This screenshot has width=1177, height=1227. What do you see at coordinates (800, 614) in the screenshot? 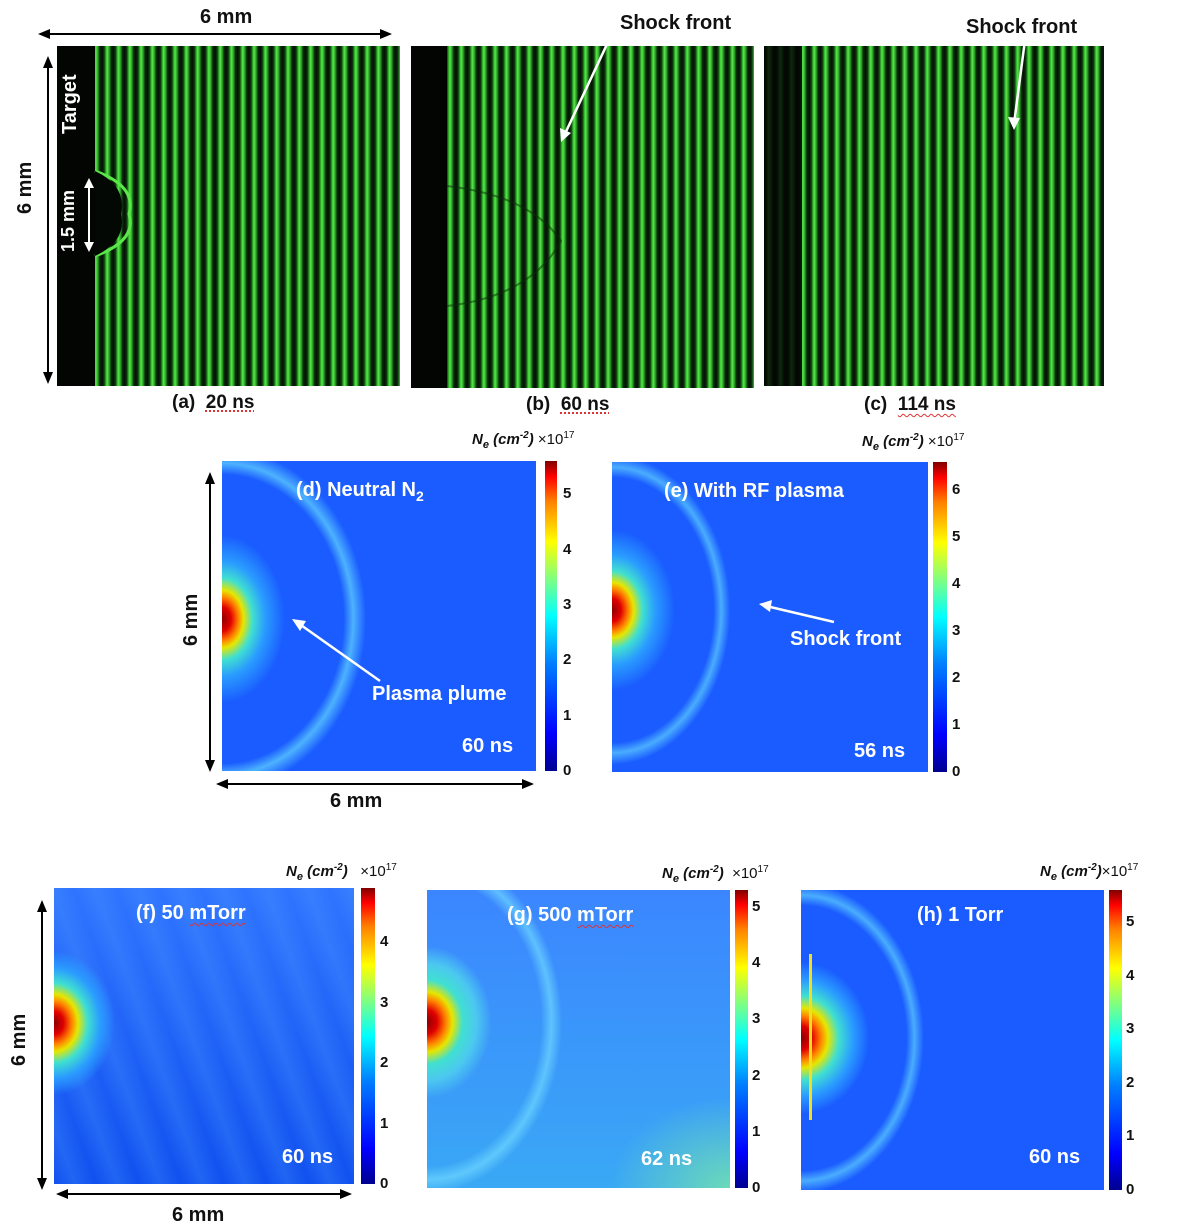
I see `shock-front-arrow-e` at bounding box center [800, 614].